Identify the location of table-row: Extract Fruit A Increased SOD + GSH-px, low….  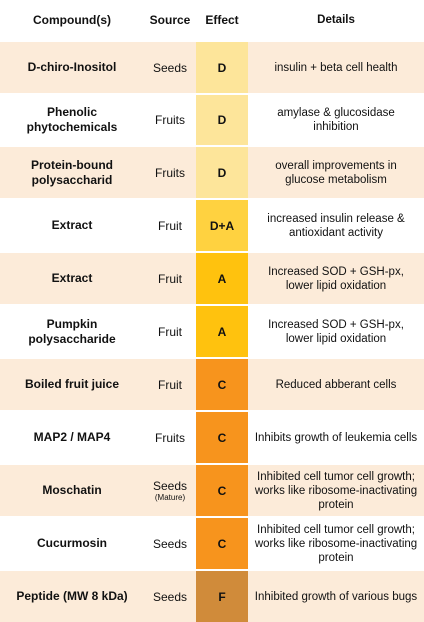
(212, 277).